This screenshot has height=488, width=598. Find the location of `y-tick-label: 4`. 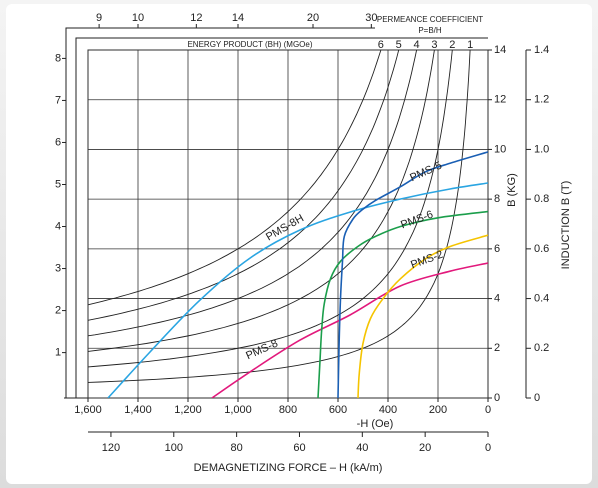

y-tick-label: 4 is located at coordinates (497, 298).